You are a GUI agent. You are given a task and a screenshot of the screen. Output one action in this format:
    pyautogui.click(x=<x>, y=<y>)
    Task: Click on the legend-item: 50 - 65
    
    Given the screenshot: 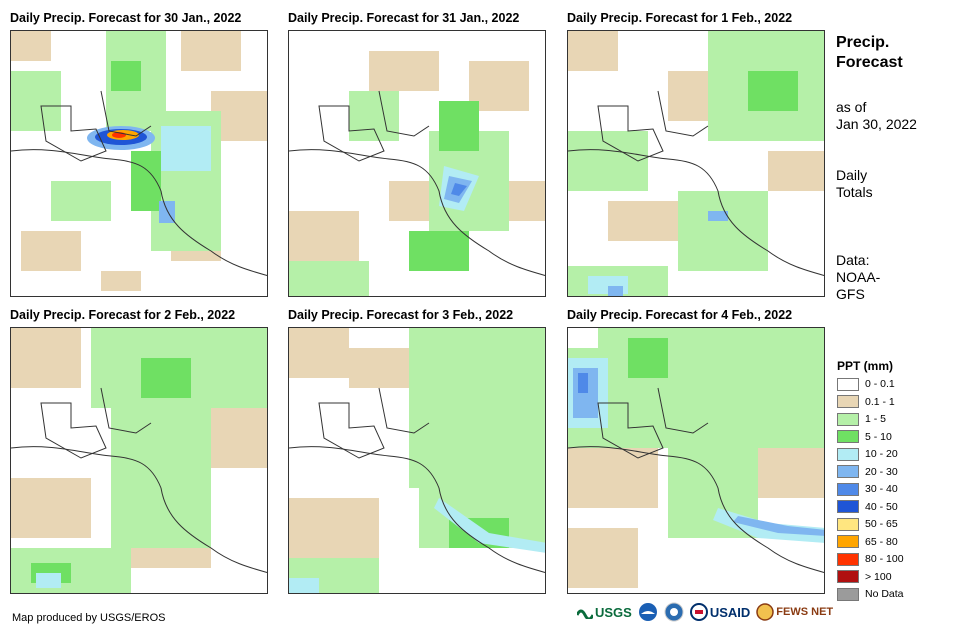 What is the action you would take?
    pyautogui.click(x=867, y=524)
    